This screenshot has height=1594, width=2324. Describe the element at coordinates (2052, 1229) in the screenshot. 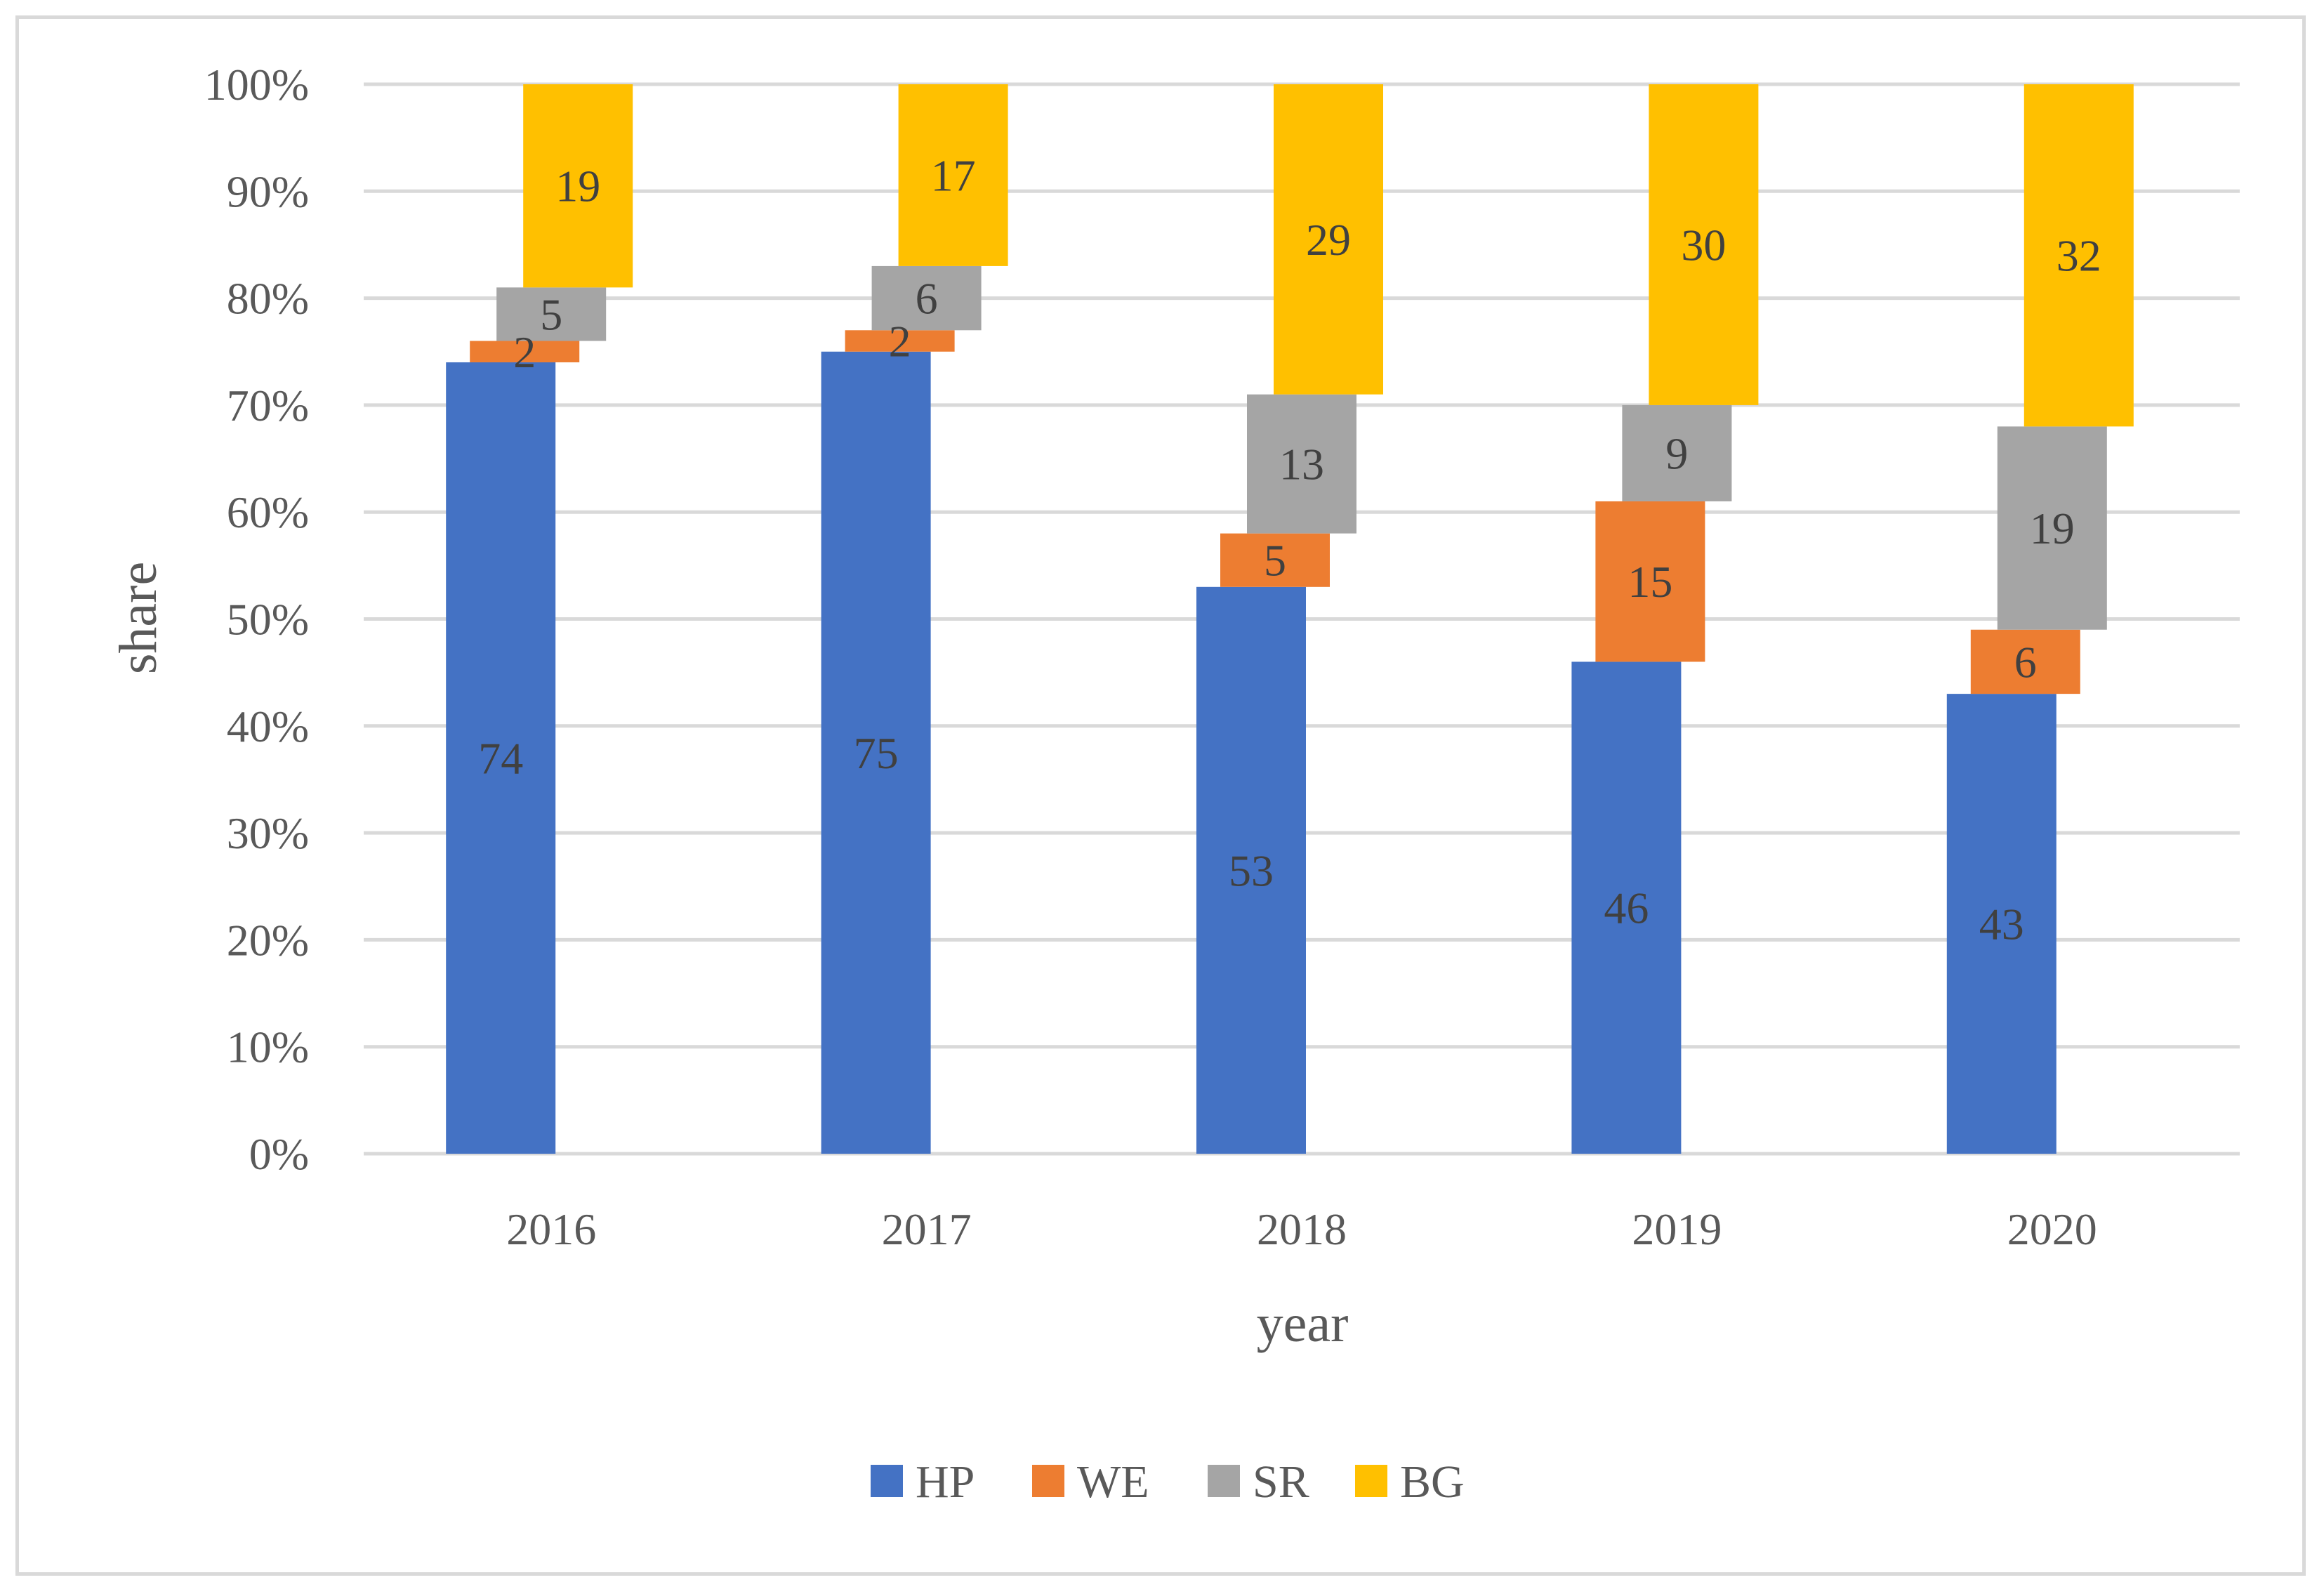

I see `x-tick-label: 2020` at that location.